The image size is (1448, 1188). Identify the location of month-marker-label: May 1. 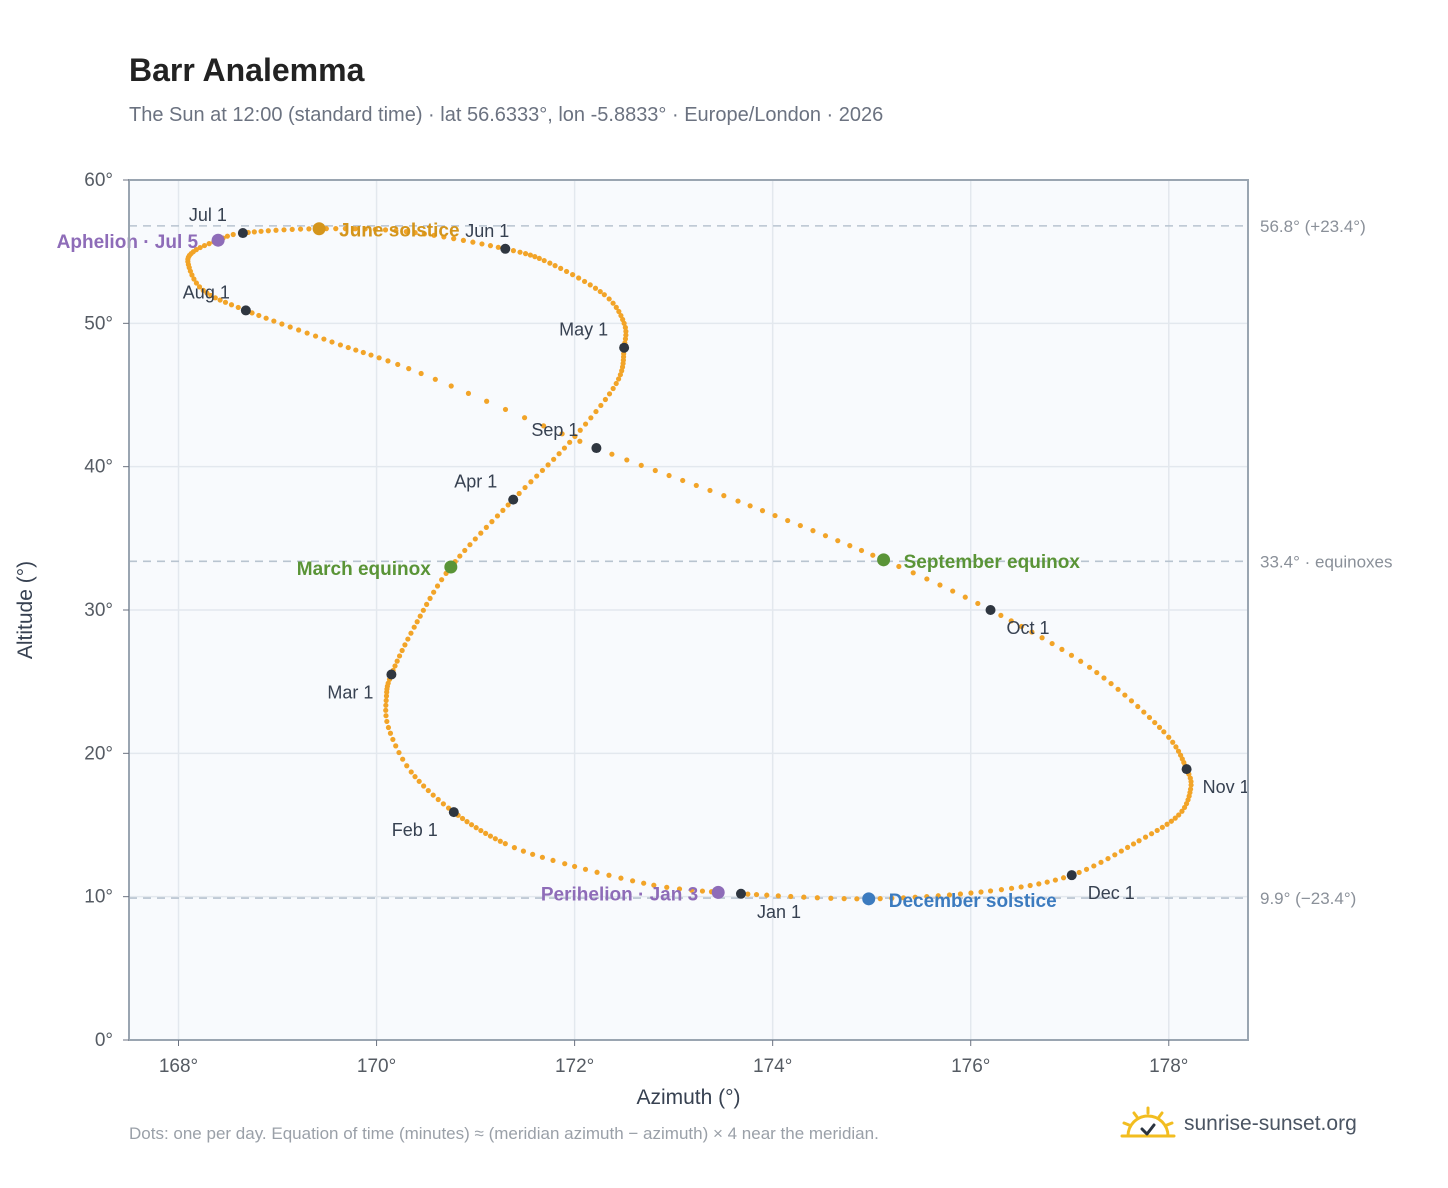
(583, 330).